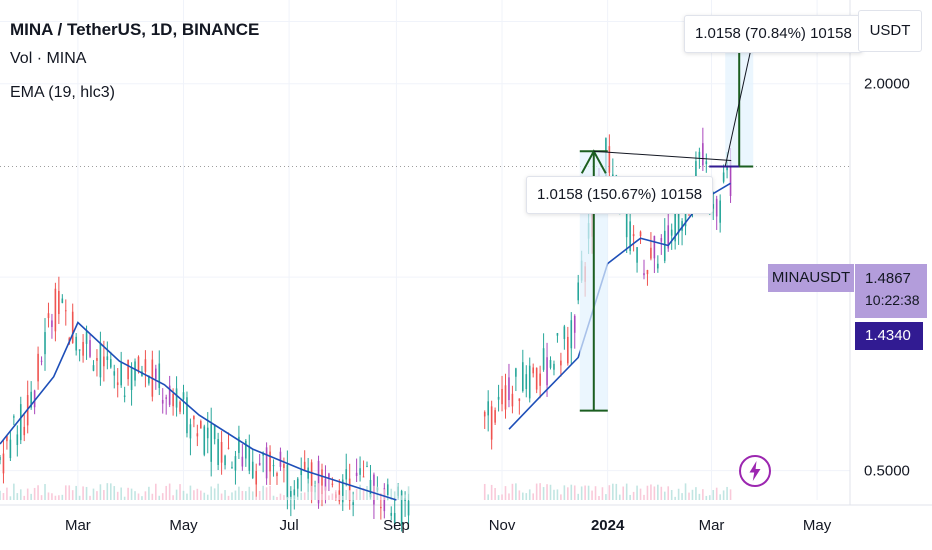 This screenshot has width=932, height=550. I want to click on volume-indicator-label: Vol · MINA, so click(48, 58).